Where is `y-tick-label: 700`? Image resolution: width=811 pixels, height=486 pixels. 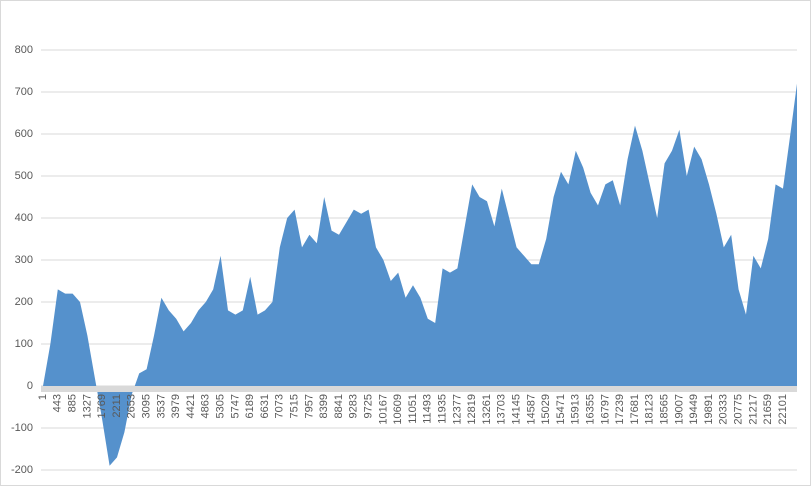
y-tick-label: 700 is located at coordinates (24, 92).